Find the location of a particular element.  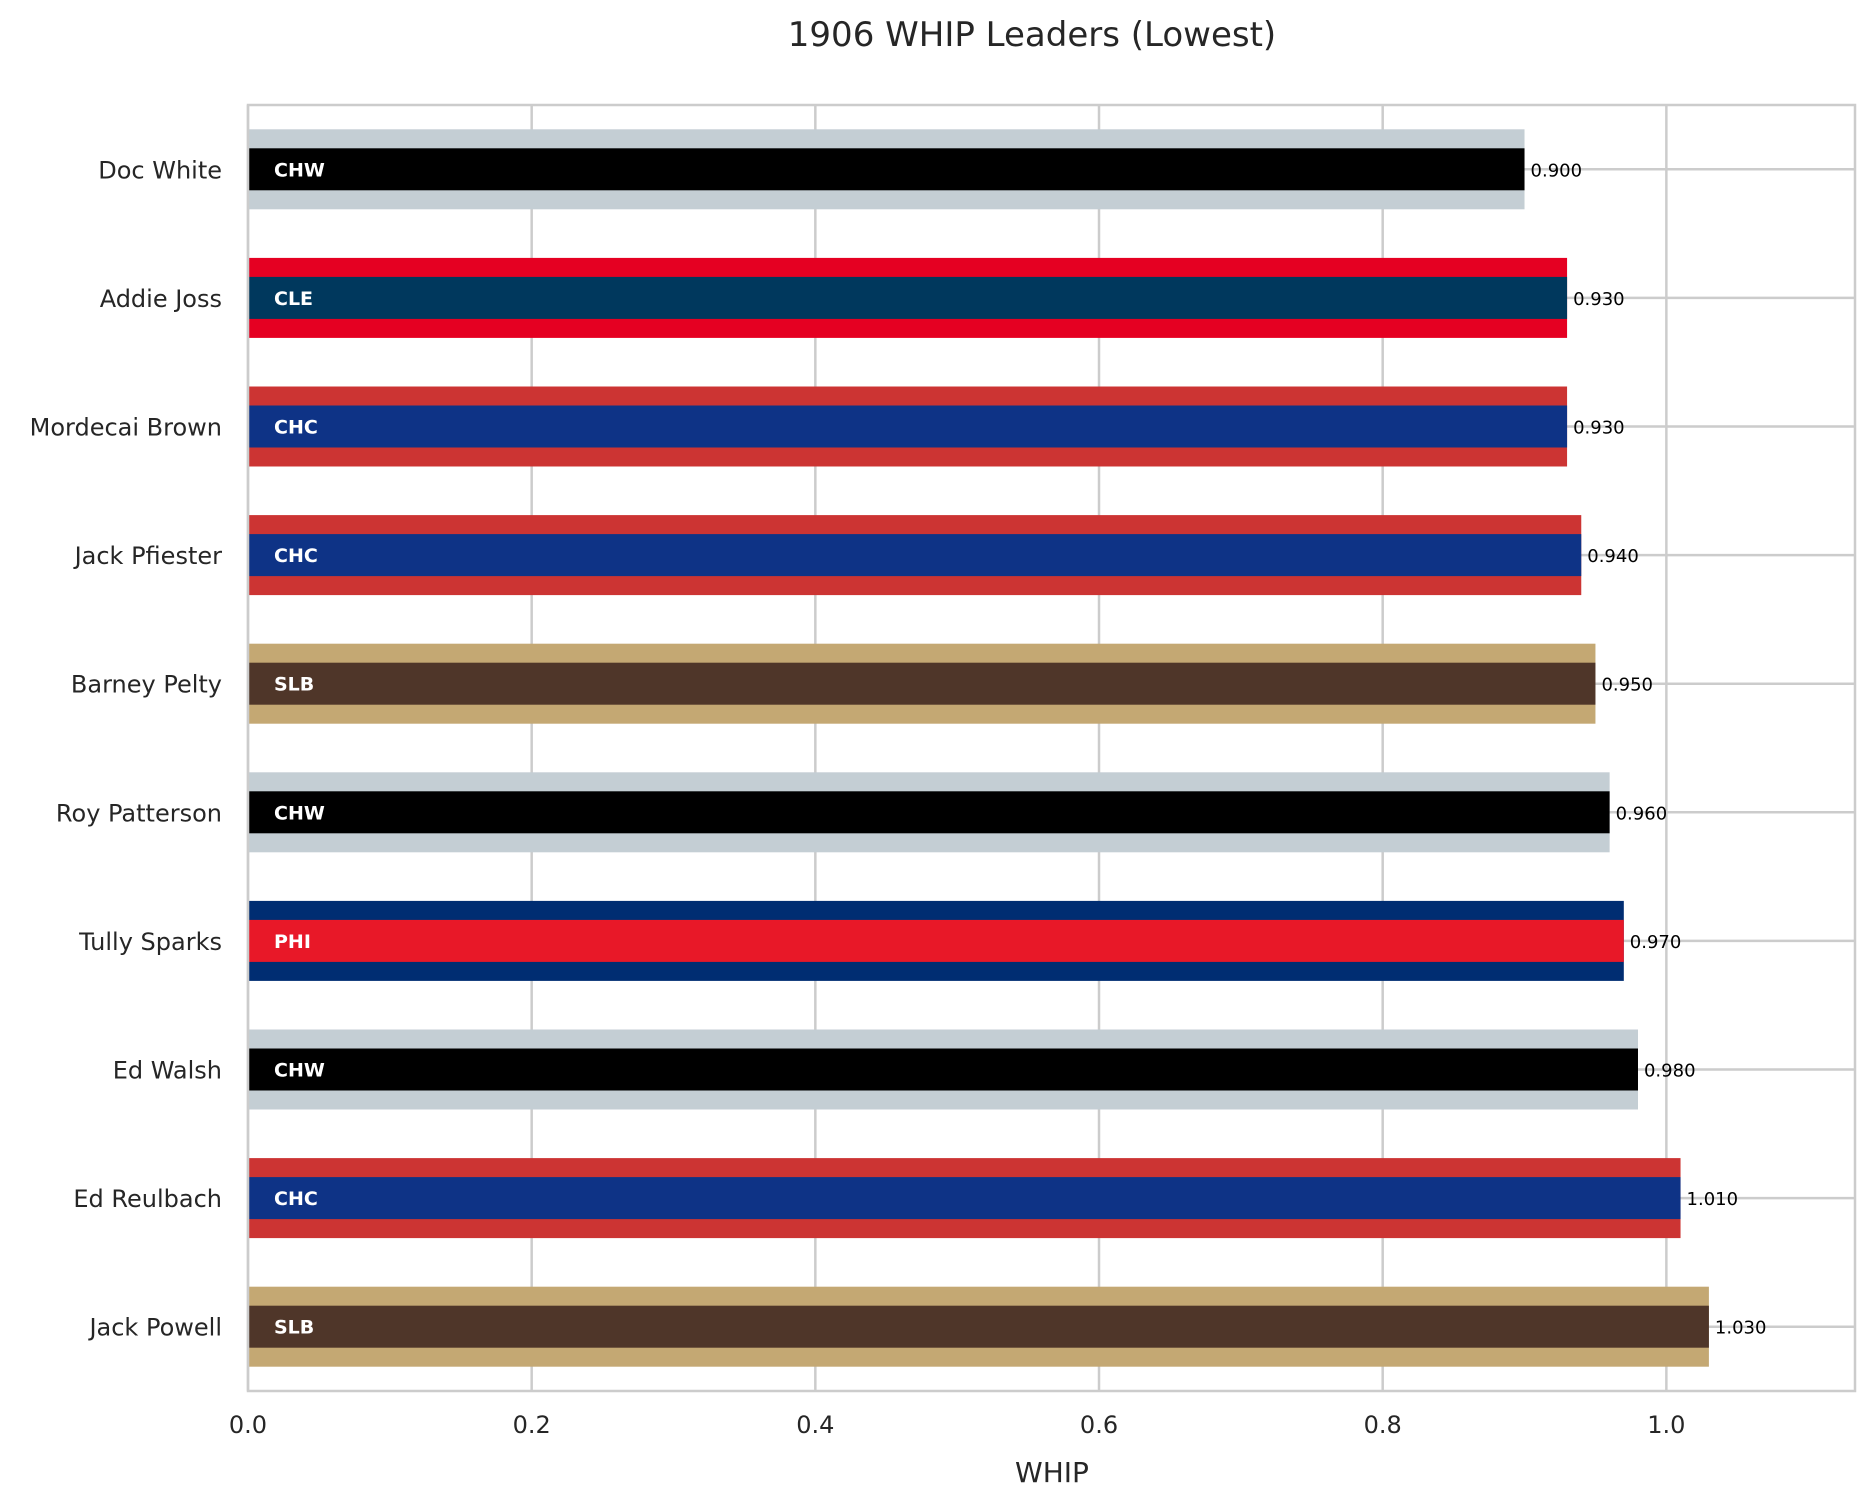

bar-group: CHW 0.960 is located at coordinates (958, 812).